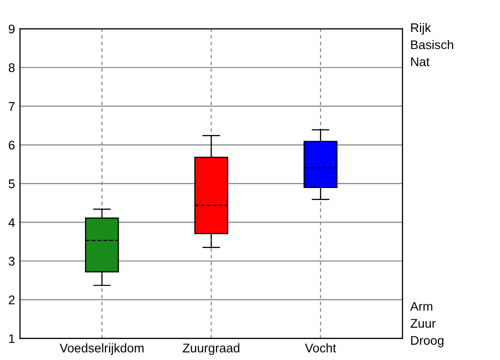 The height and width of the screenshot is (360, 500). Describe the element at coordinates (211, 349) in the screenshot. I see `x-tick-label: Zuurgraad` at that location.